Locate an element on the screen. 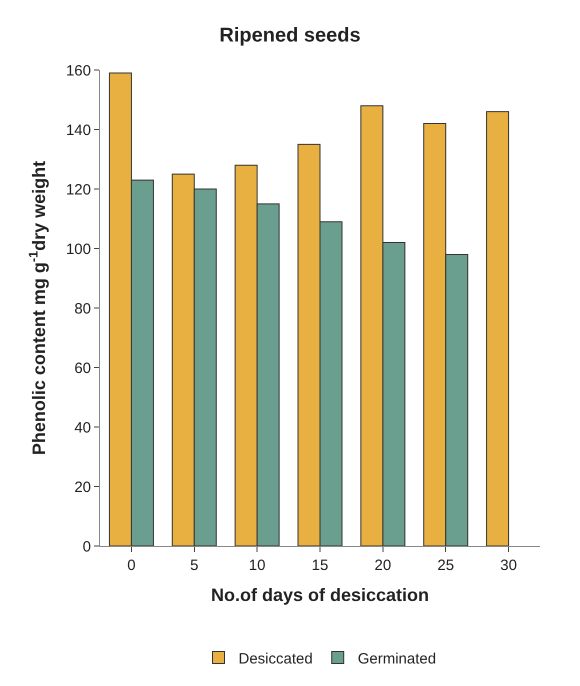 The image size is (580, 686). y-tick-label: 80 is located at coordinates (82, 309).